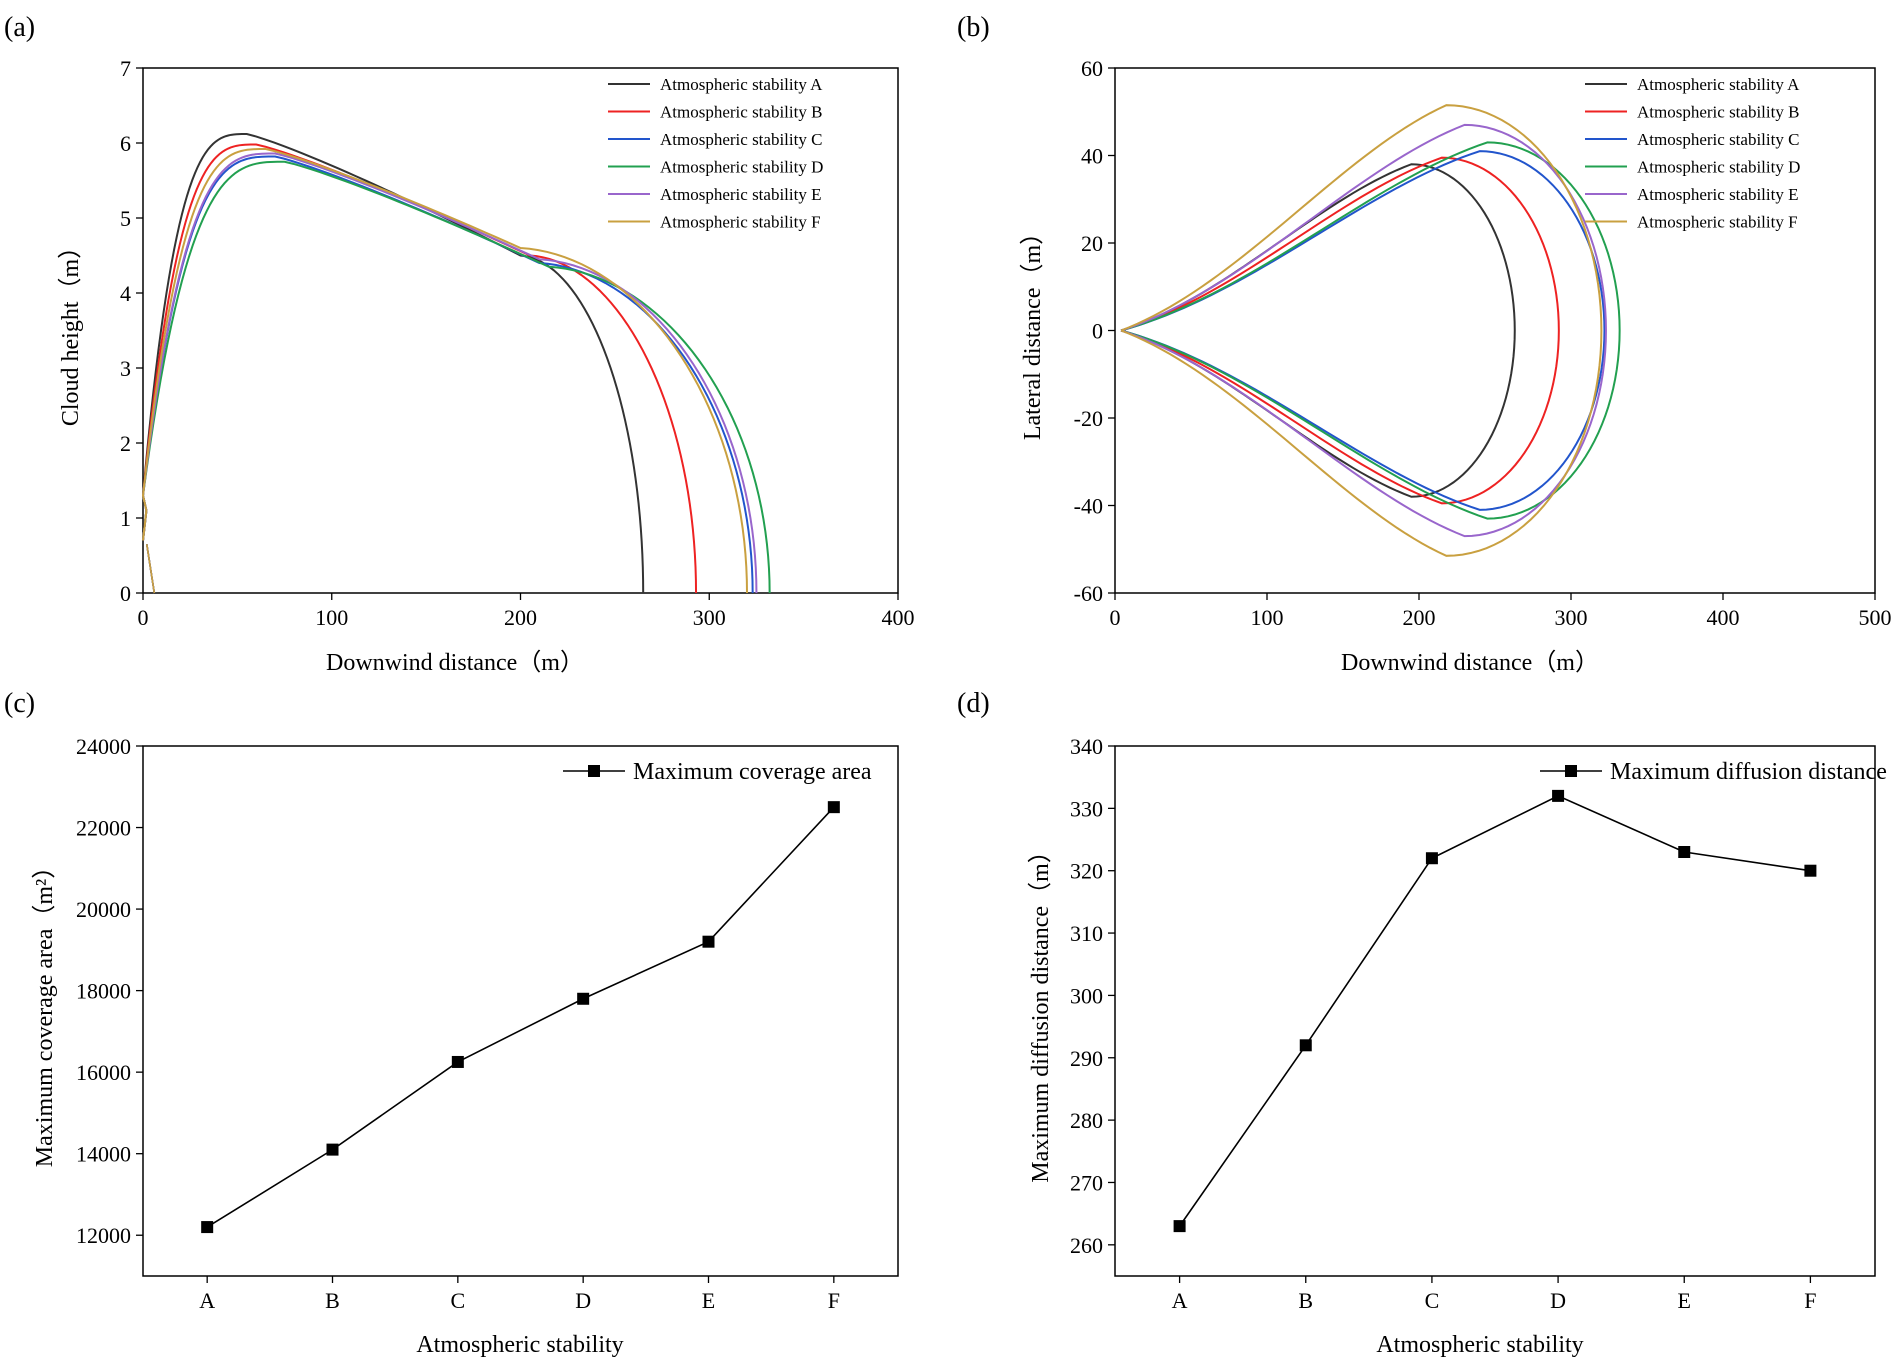  What do you see at coordinates (973, 703) in the screenshot?
I see `panel-label: (d)` at bounding box center [973, 703].